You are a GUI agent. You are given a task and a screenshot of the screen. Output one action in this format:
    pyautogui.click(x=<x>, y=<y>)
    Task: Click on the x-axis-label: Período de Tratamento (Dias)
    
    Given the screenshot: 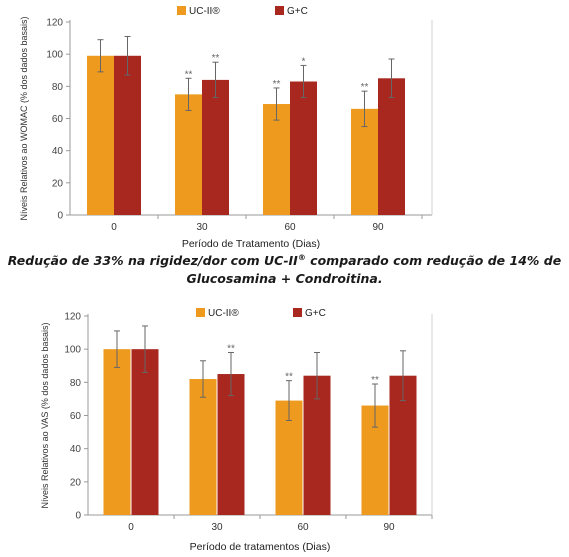 What is the action you would take?
    pyautogui.click(x=251, y=244)
    